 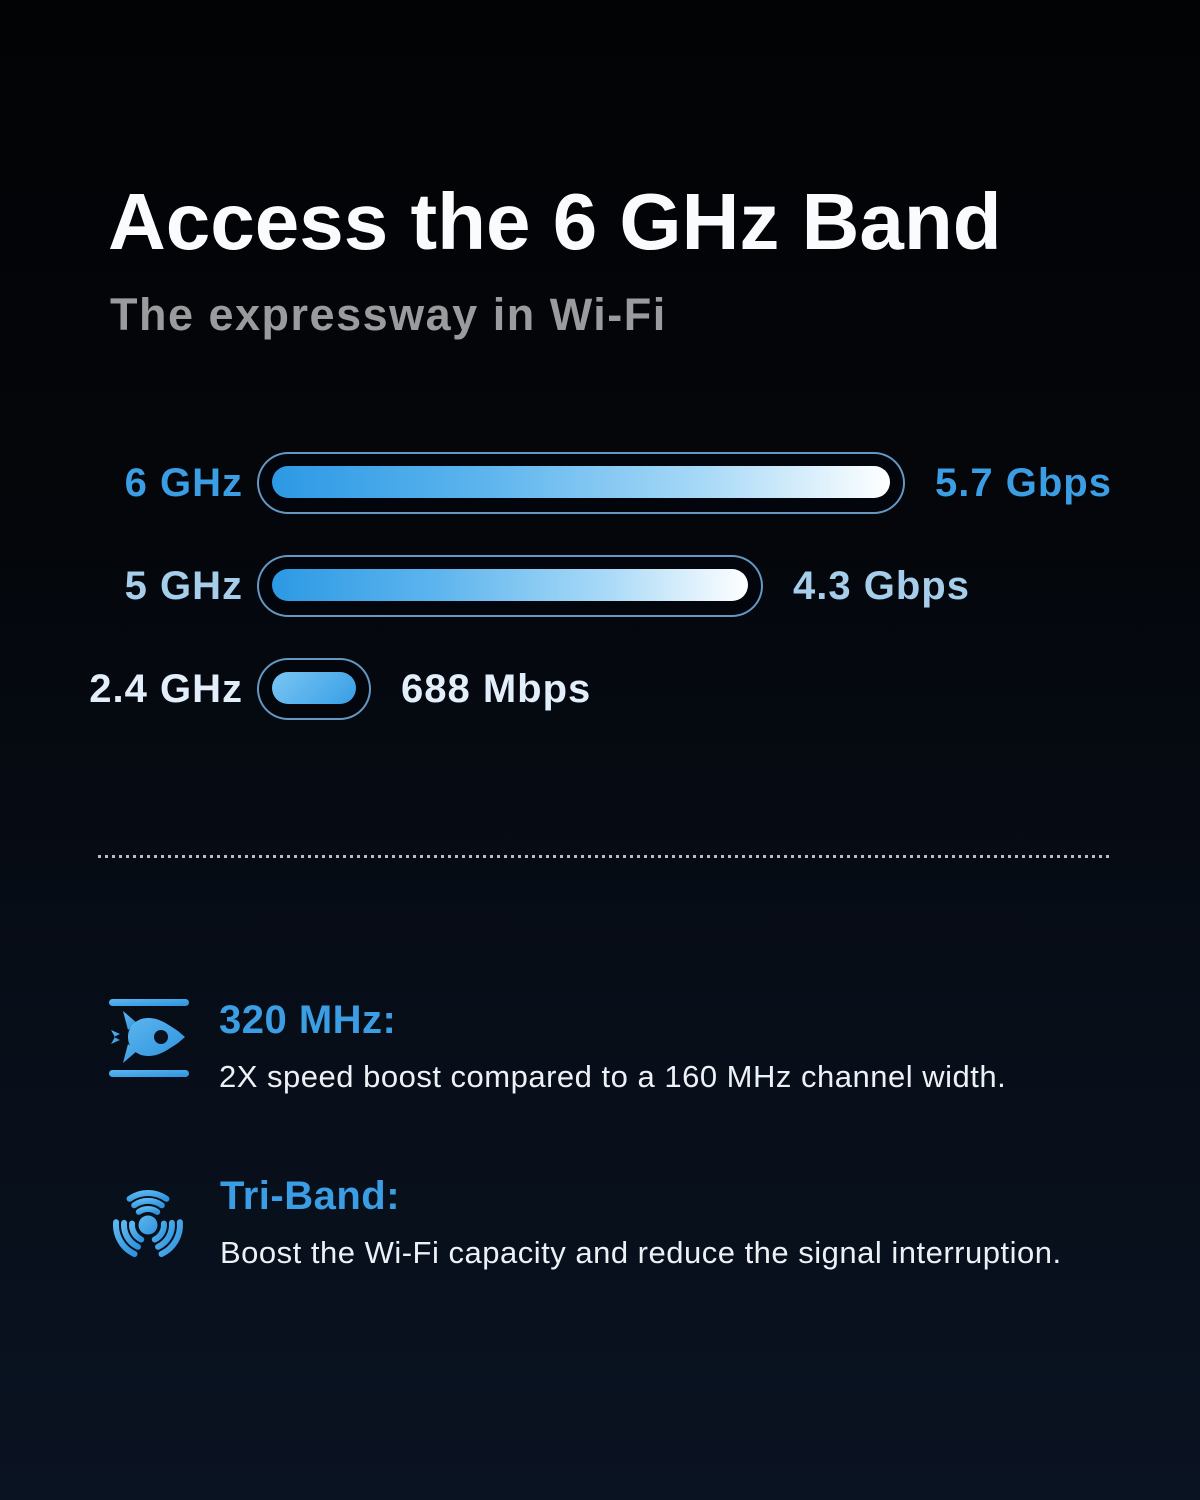 What do you see at coordinates (183, 585) in the screenshot?
I see `bar-label-5ghz: 5 GHz` at bounding box center [183, 585].